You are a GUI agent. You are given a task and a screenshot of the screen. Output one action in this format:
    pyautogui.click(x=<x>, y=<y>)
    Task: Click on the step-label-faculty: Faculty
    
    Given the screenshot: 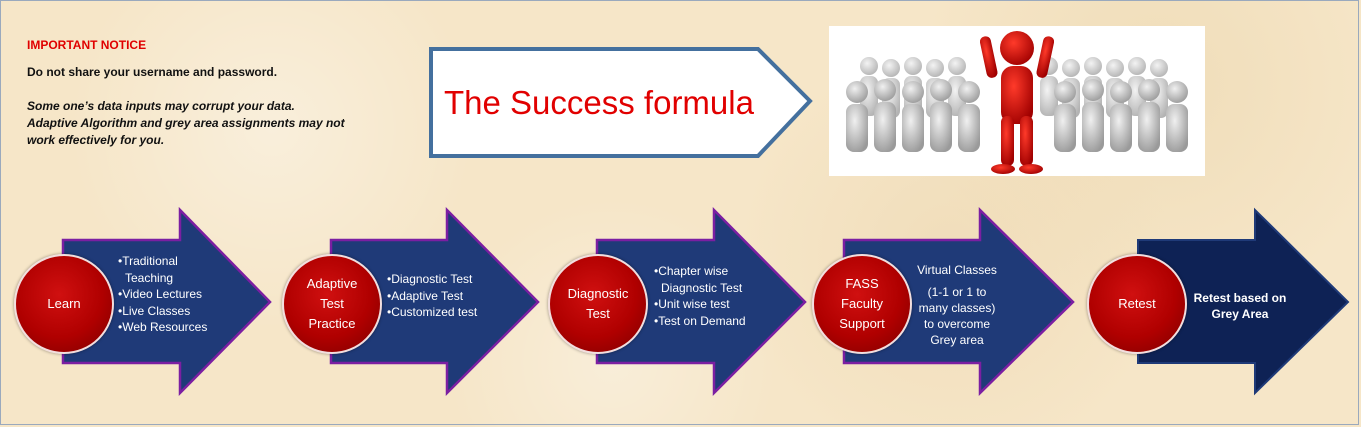 What is the action you would take?
    pyautogui.click(x=862, y=303)
    